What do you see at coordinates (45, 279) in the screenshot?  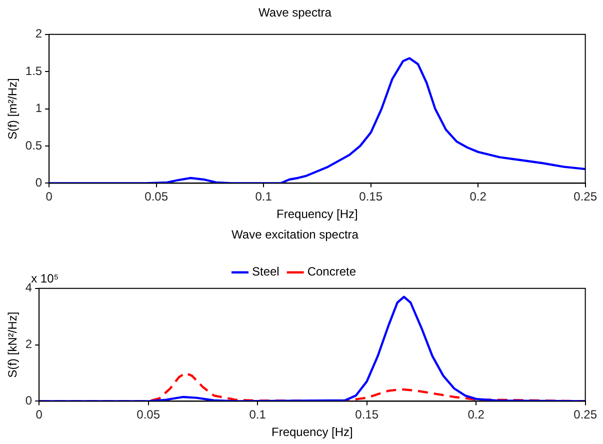 I see `text: x 10⁵` at bounding box center [45, 279].